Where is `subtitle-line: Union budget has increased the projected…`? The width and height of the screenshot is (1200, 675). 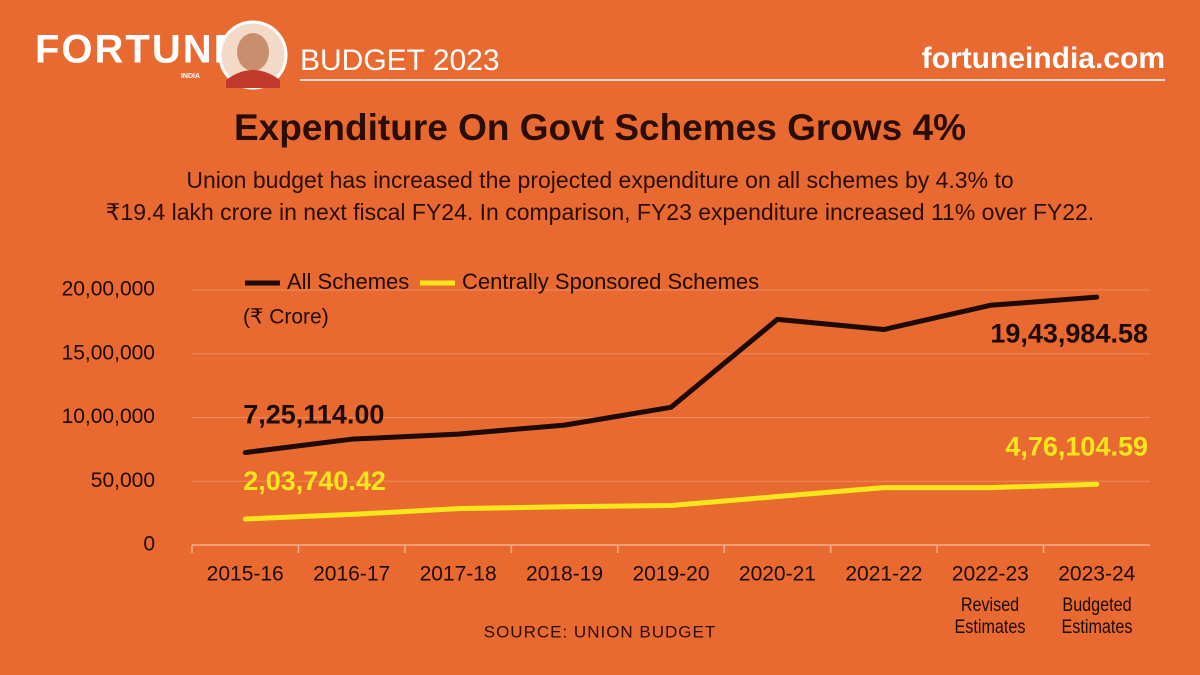
subtitle-line: Union budget has increased the projected… is located at coordinates (599, 180).